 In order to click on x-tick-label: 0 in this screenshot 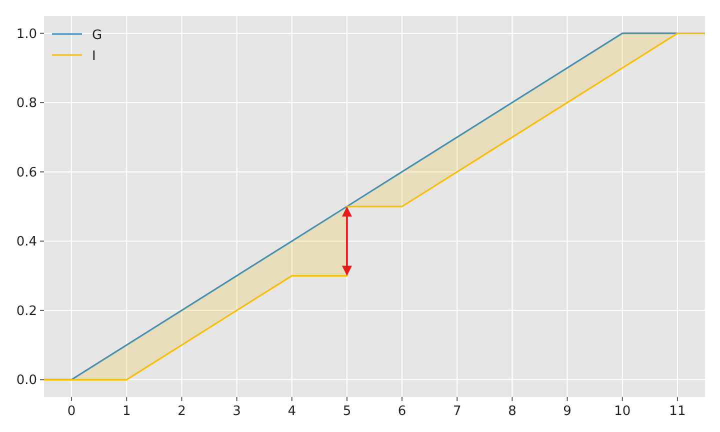, I will do `click(71, 411)`.